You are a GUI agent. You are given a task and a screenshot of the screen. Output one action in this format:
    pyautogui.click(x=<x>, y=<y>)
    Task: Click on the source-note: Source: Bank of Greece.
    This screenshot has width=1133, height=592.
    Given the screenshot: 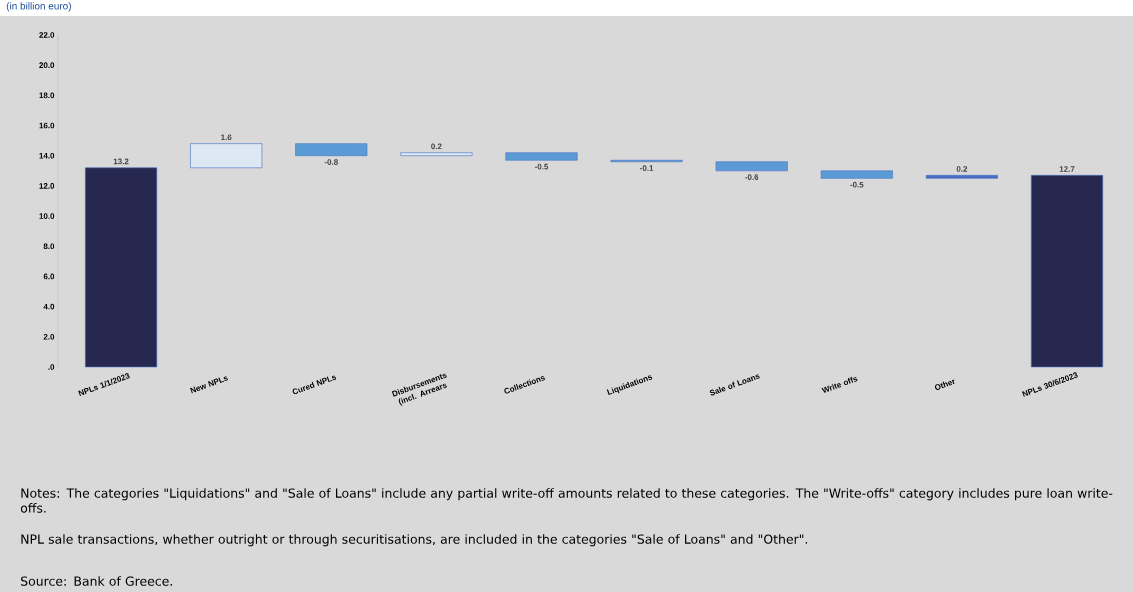 What is the action you would take?
    pyautogui.click(x=96, y=581)
    